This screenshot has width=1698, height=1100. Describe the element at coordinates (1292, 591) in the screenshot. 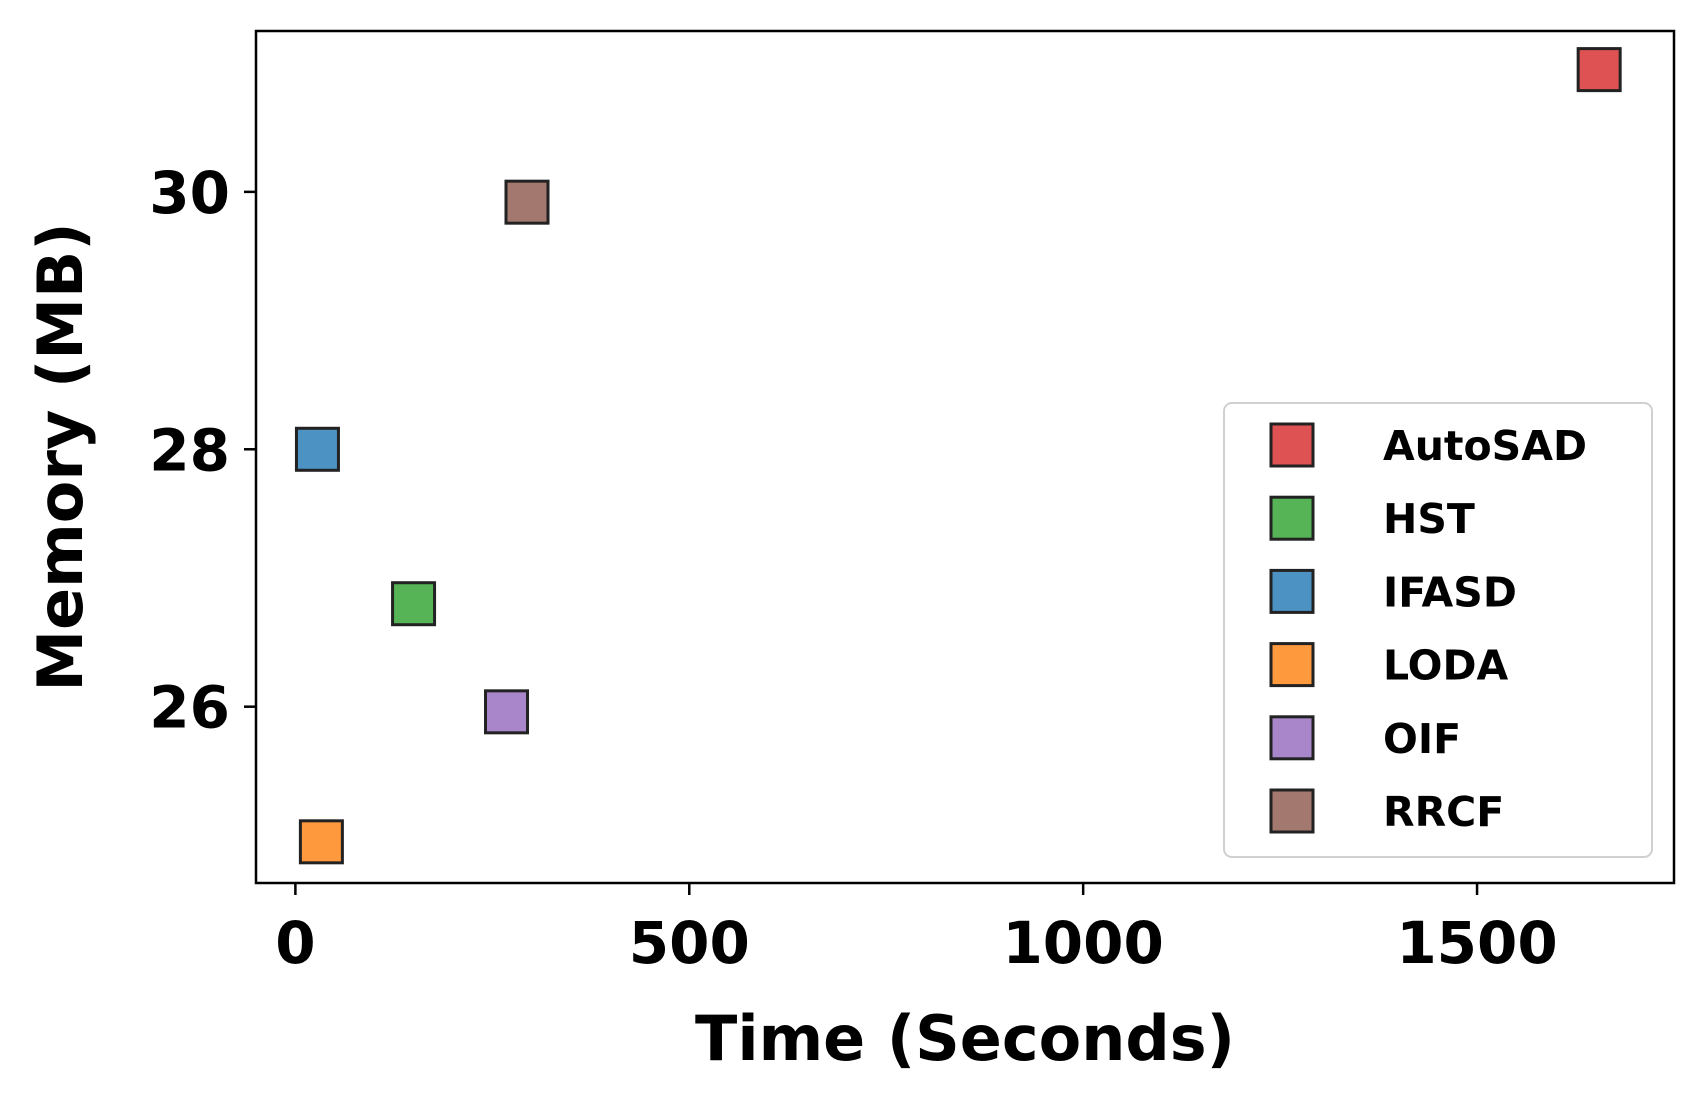

I see `legend-marker-ifasd` at that location.